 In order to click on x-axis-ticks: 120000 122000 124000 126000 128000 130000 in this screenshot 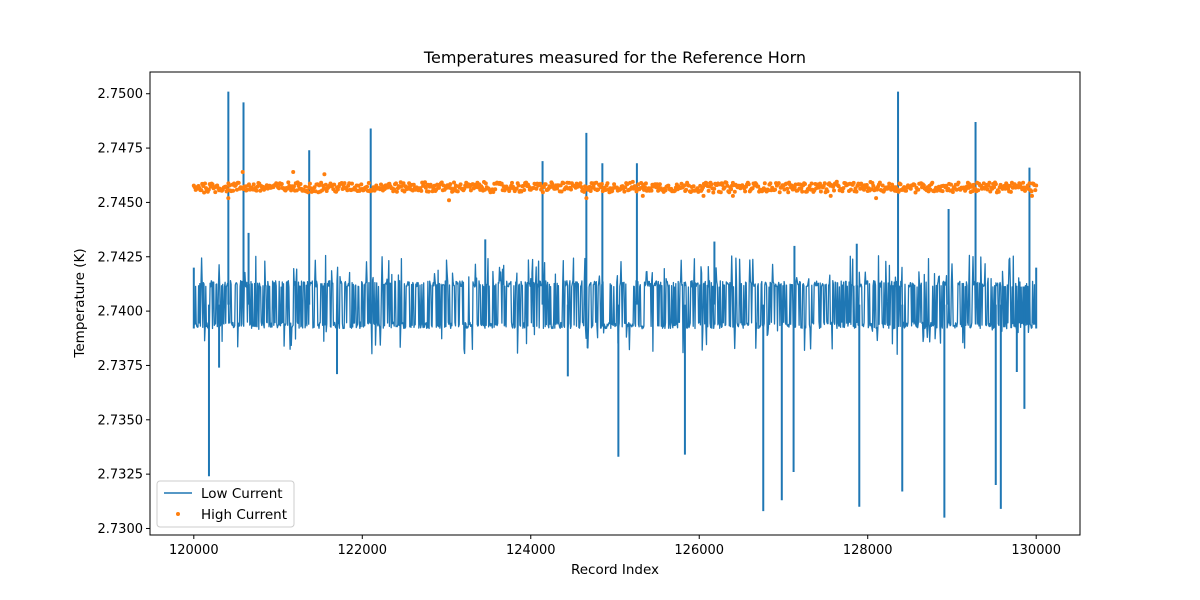, I will do `click(615, 546)`.